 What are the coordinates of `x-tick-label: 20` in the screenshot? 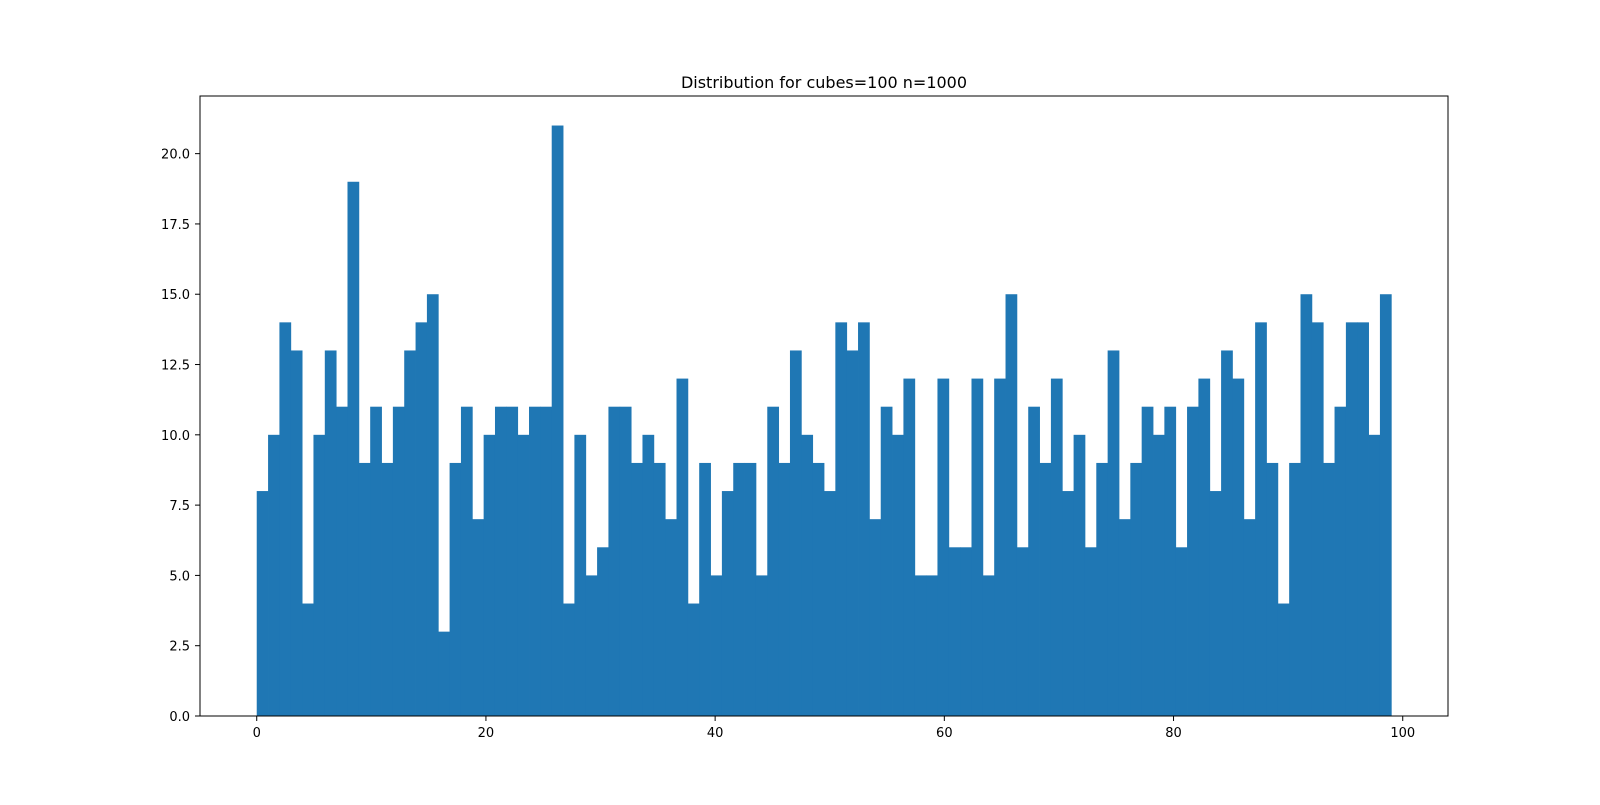 It's located at (486, 733).